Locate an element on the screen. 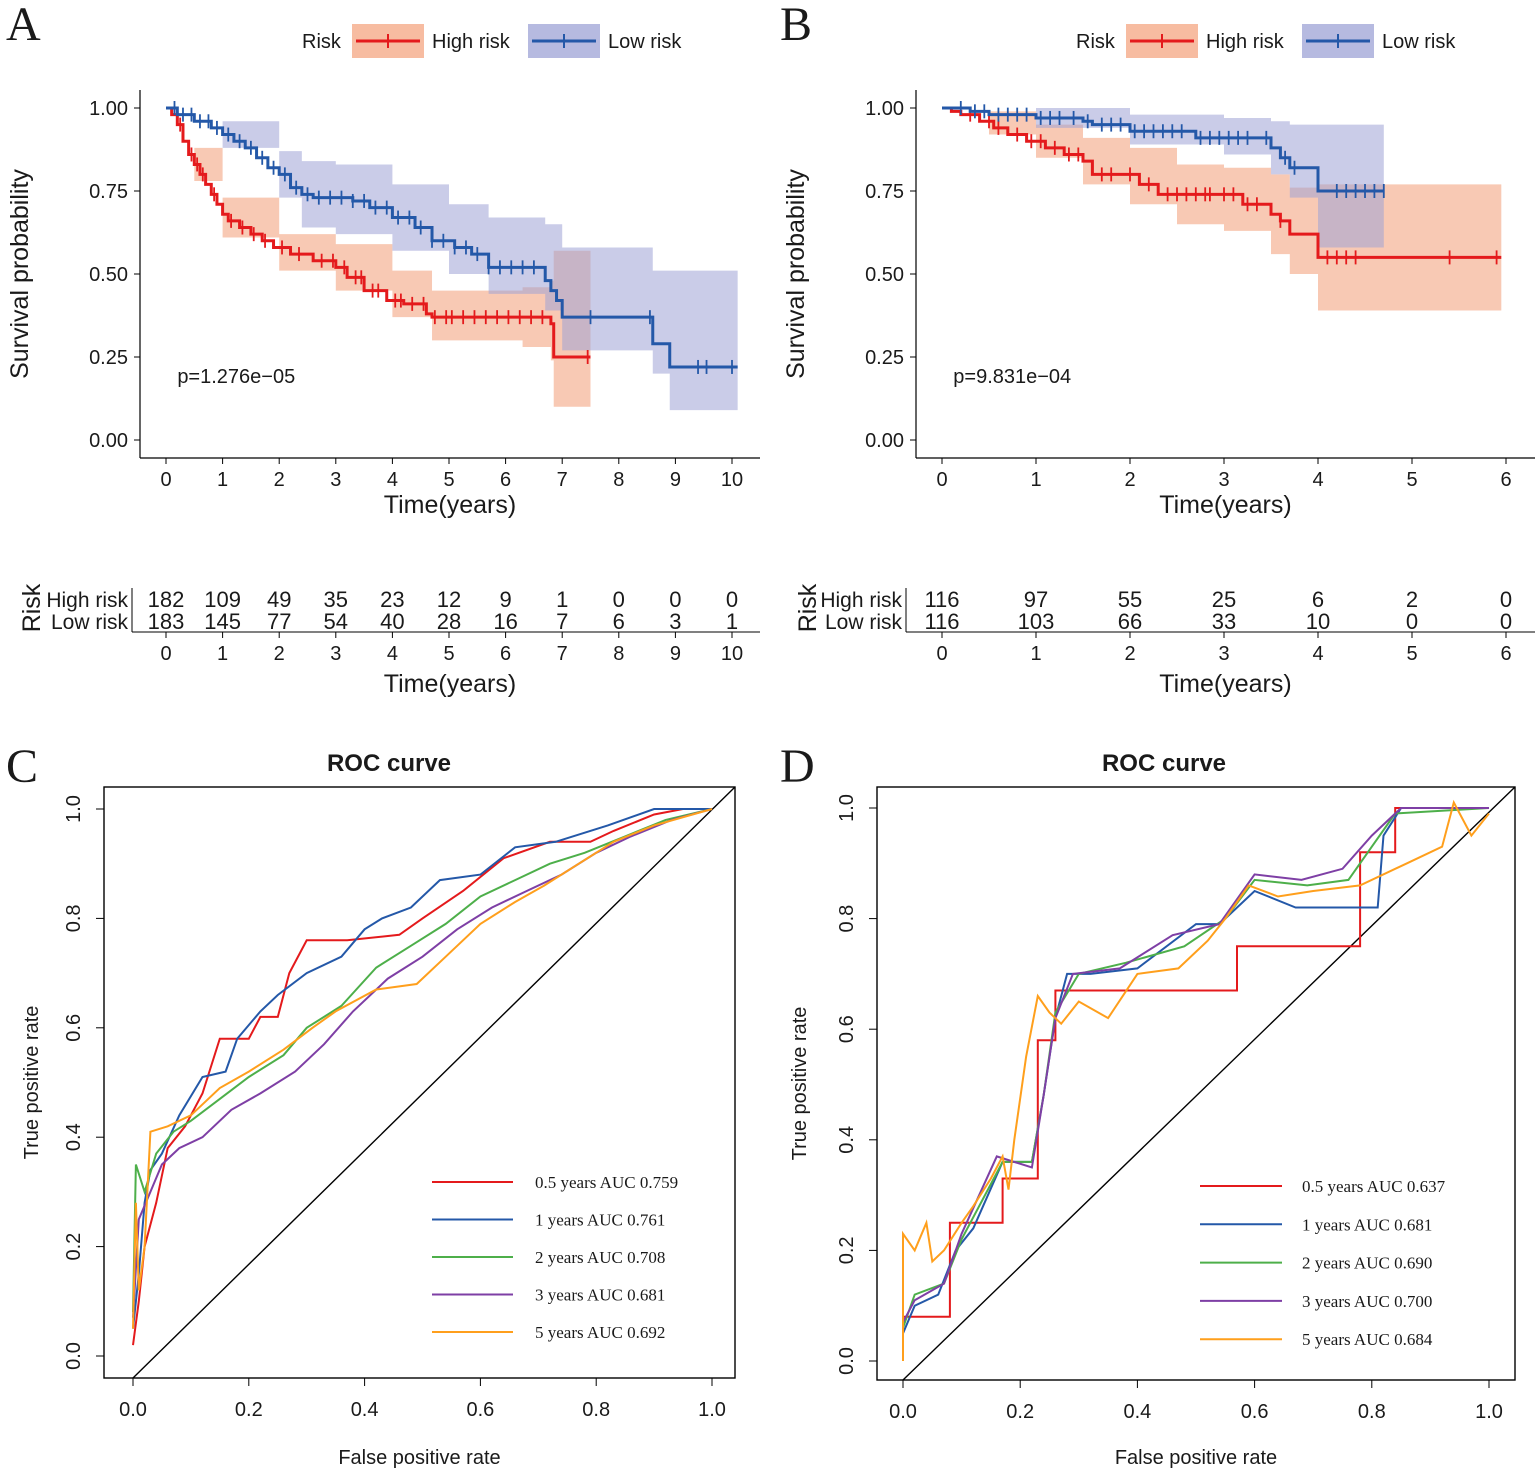 The height and width of the screenshot is (1477, 1535). km-b-pvalue: p=9.831e−04 is located at coordinates (1012, 377).